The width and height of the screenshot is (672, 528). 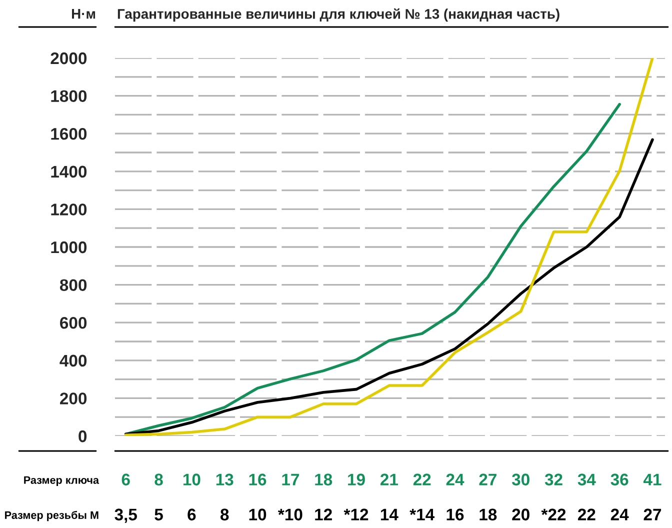 What do you see at coordinates (521, 497) in the screenshot?
I see `category-label: 30 20` at bounding box center [521, 497].